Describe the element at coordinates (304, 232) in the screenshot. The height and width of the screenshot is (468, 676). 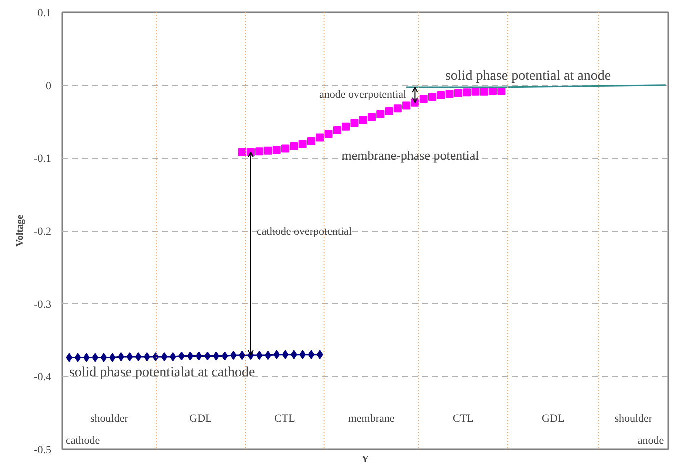
I see `annotation: cathode overpotential` at that location.